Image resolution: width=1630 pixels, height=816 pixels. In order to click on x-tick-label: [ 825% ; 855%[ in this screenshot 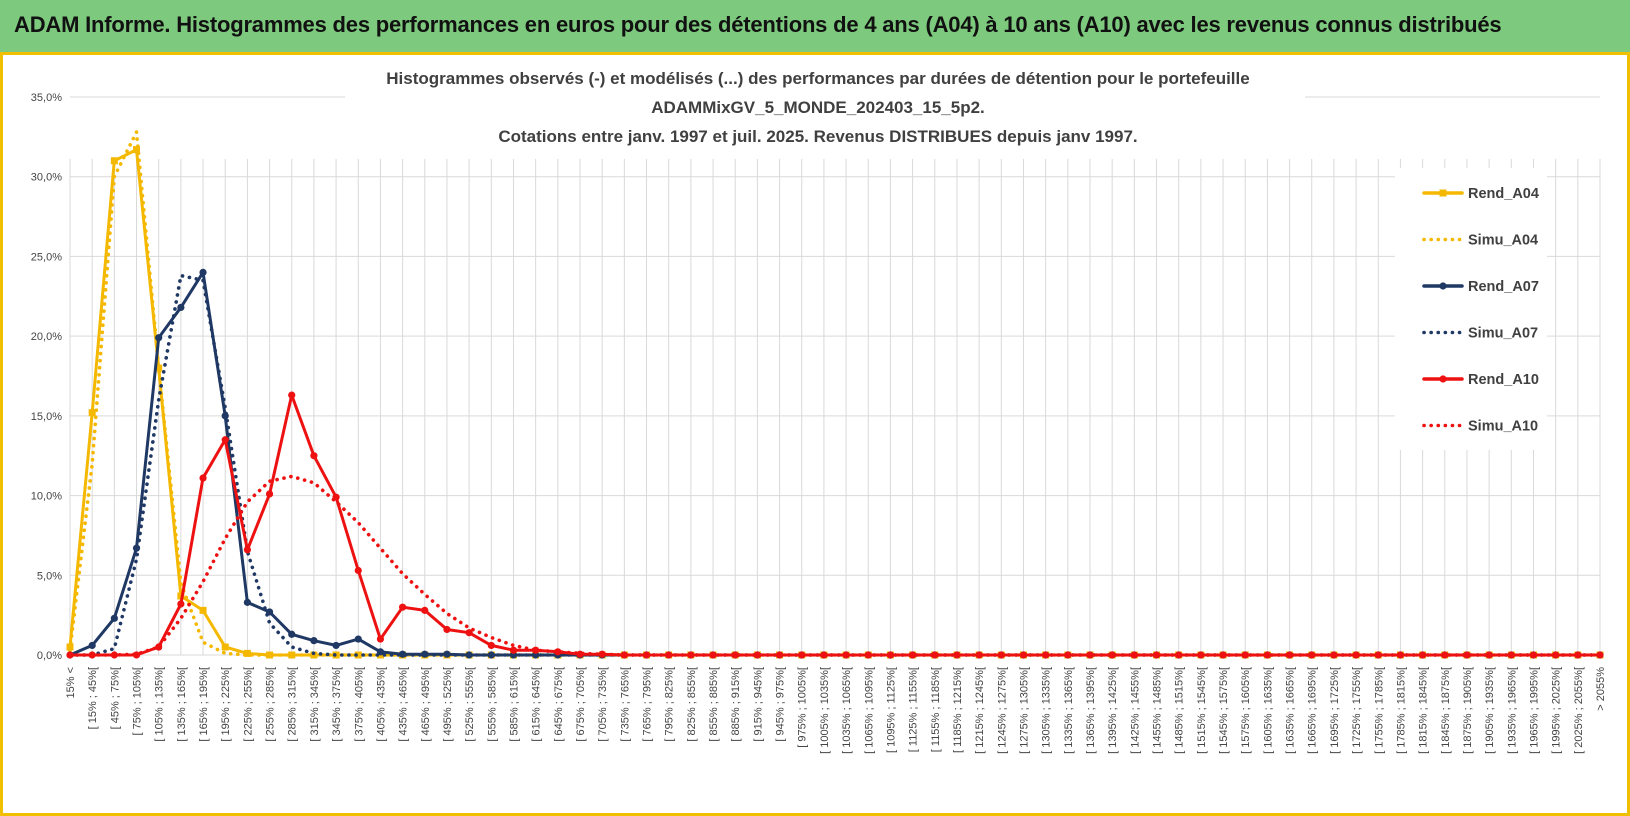, I will do `click(692, 704)`.